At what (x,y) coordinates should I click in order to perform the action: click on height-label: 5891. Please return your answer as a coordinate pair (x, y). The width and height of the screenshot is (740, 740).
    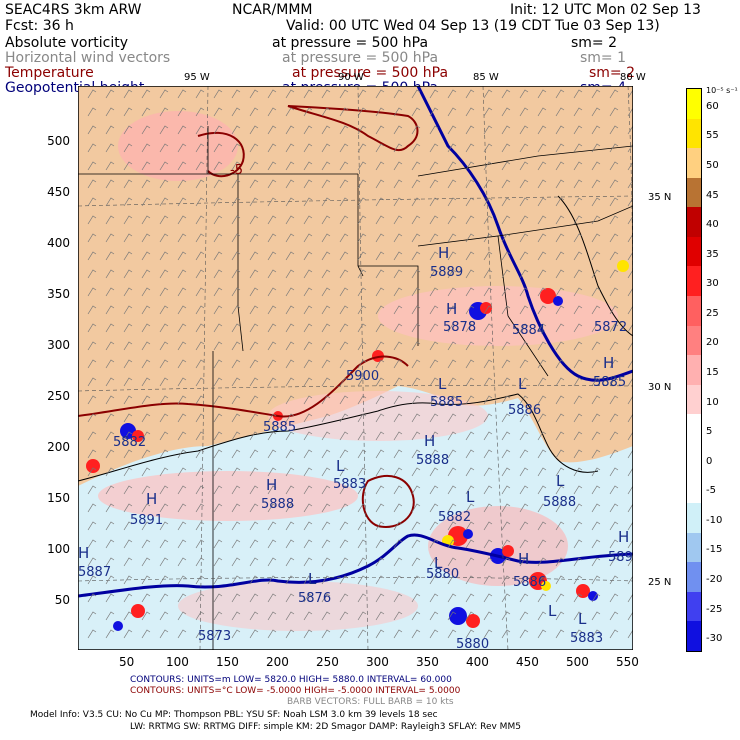
    Looking at the image, I should click on (146, 520).